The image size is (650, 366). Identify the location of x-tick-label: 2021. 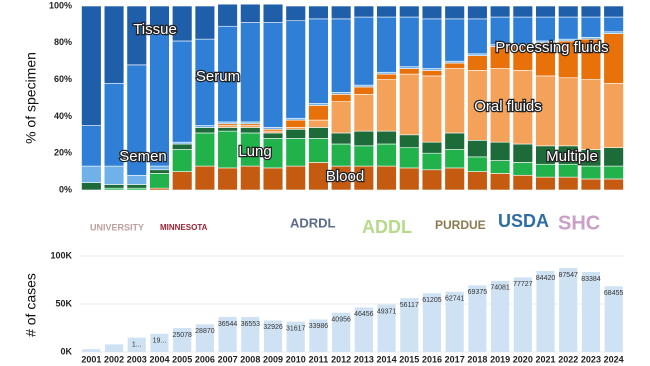
(546, 359).